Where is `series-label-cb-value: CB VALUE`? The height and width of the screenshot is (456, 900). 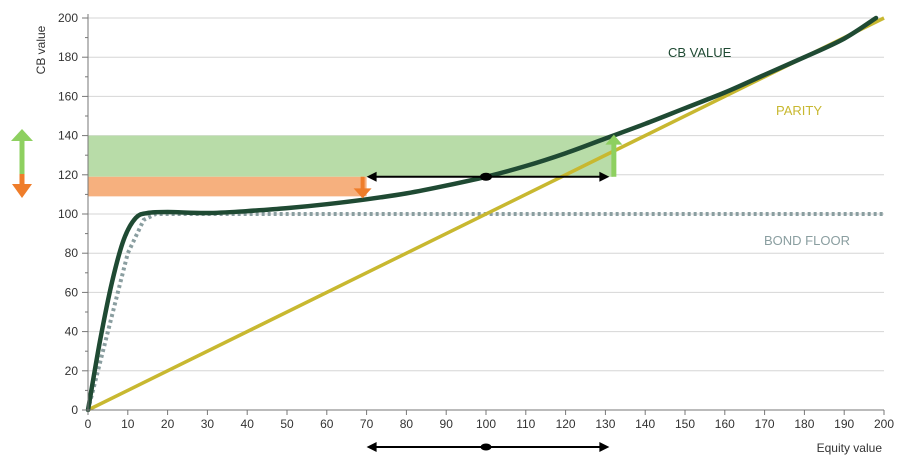
series-label-cb-value: CB VALUE is located at coordinates (700, 52).